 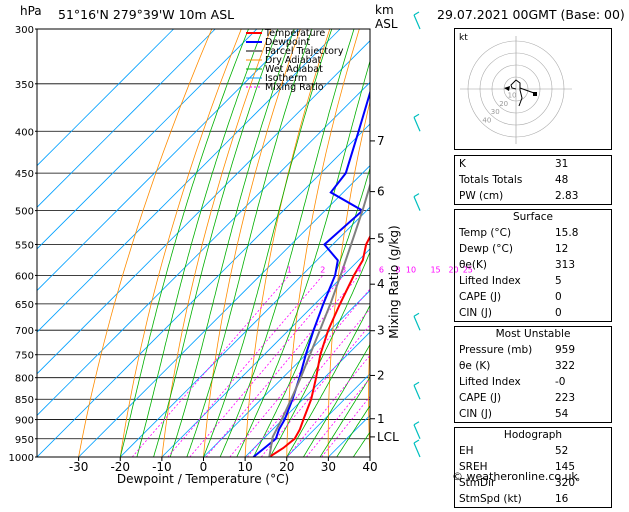 I want to click on hodograph-unit: kt, so click(x=463, y=38).